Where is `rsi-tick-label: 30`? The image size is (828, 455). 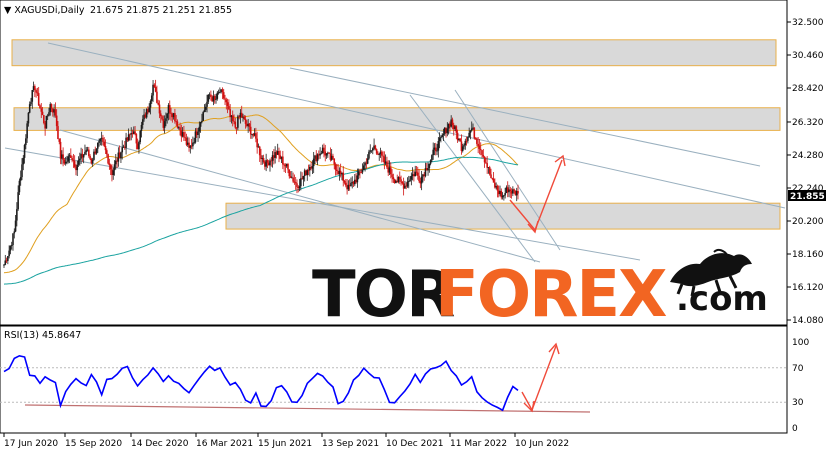
rsi-tick-label: 30 is located at coordinates (798, 403).